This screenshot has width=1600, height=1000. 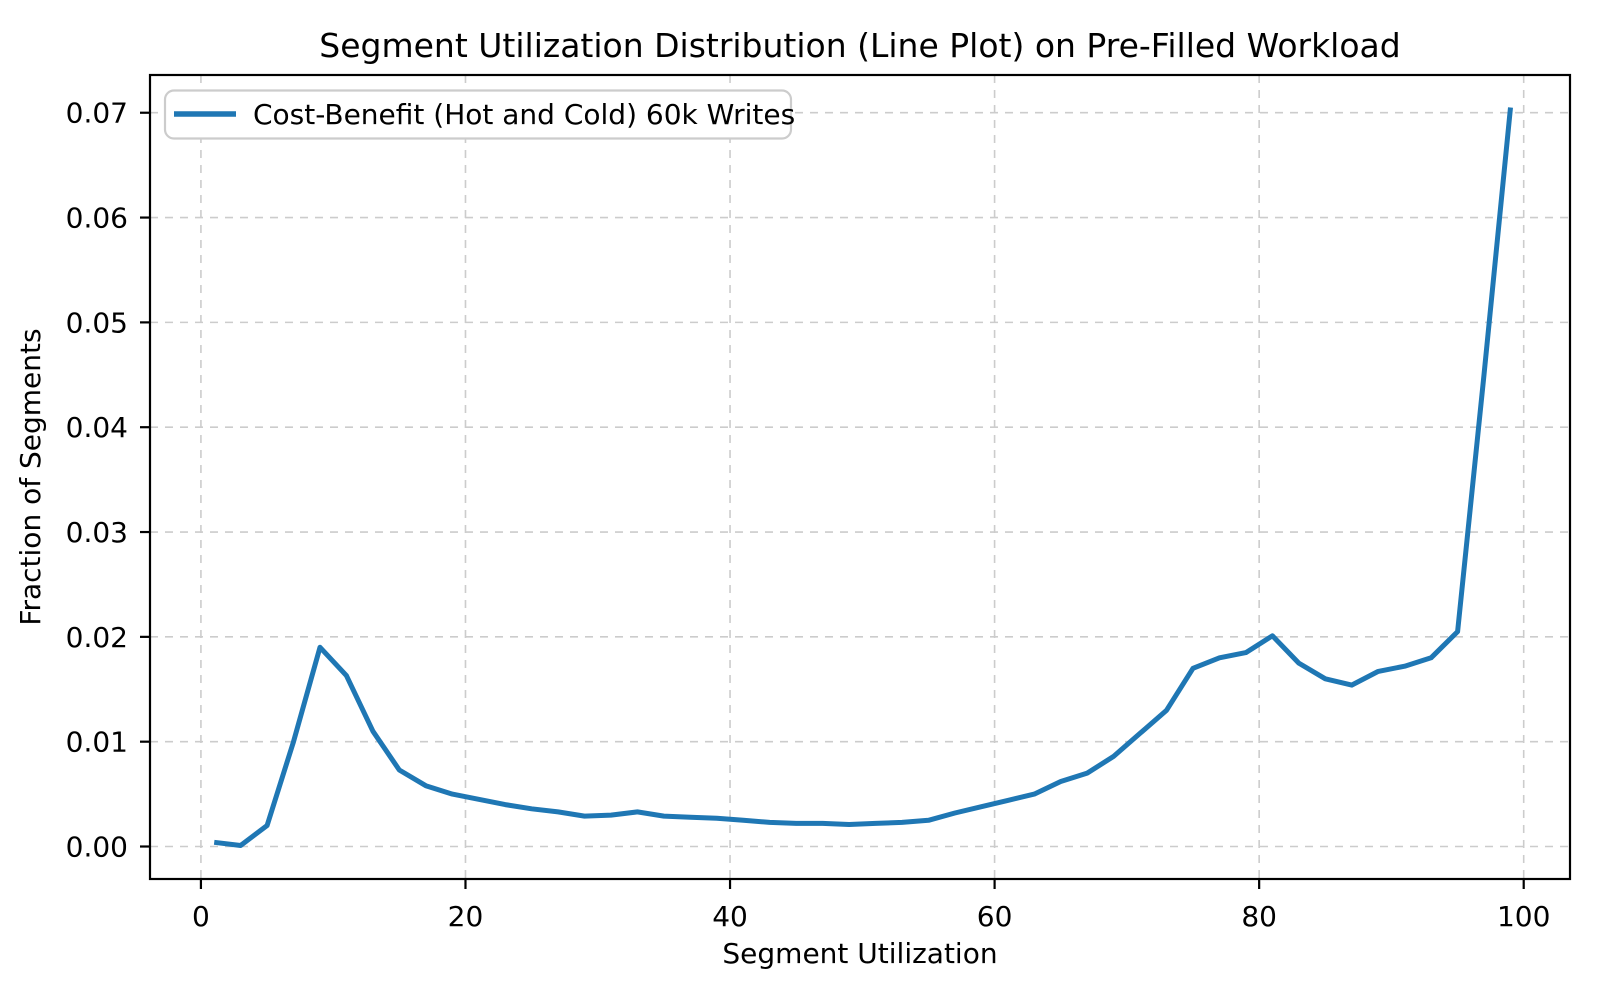 What do you see at coordinates (97, 847) in the screenshot?
I see `y-tick-label: 0.00` at bounding box center [97, 847].